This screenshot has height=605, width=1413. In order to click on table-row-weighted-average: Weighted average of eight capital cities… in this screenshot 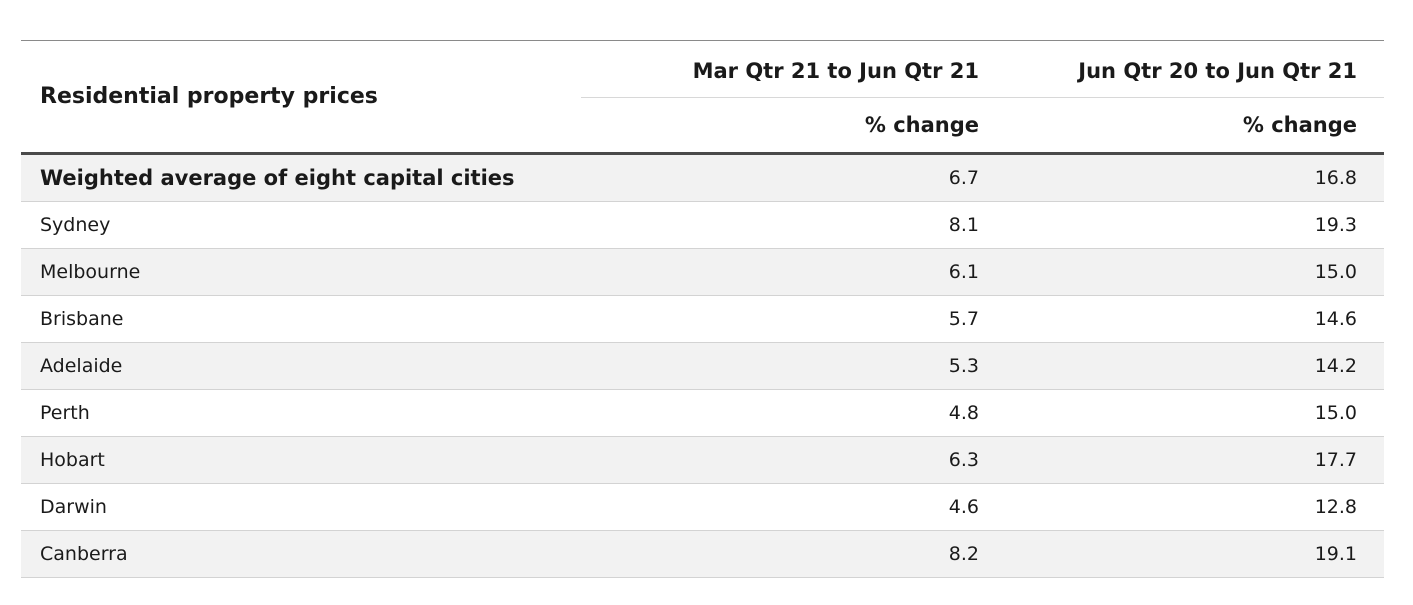, I will do `click(702, 177)`.